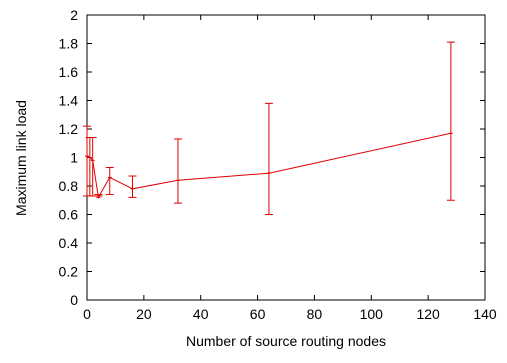  What do you see at coordinates (315, 314) in the screenshot?
I see `x-tick-label: 80` at bounding box center [315, 314].